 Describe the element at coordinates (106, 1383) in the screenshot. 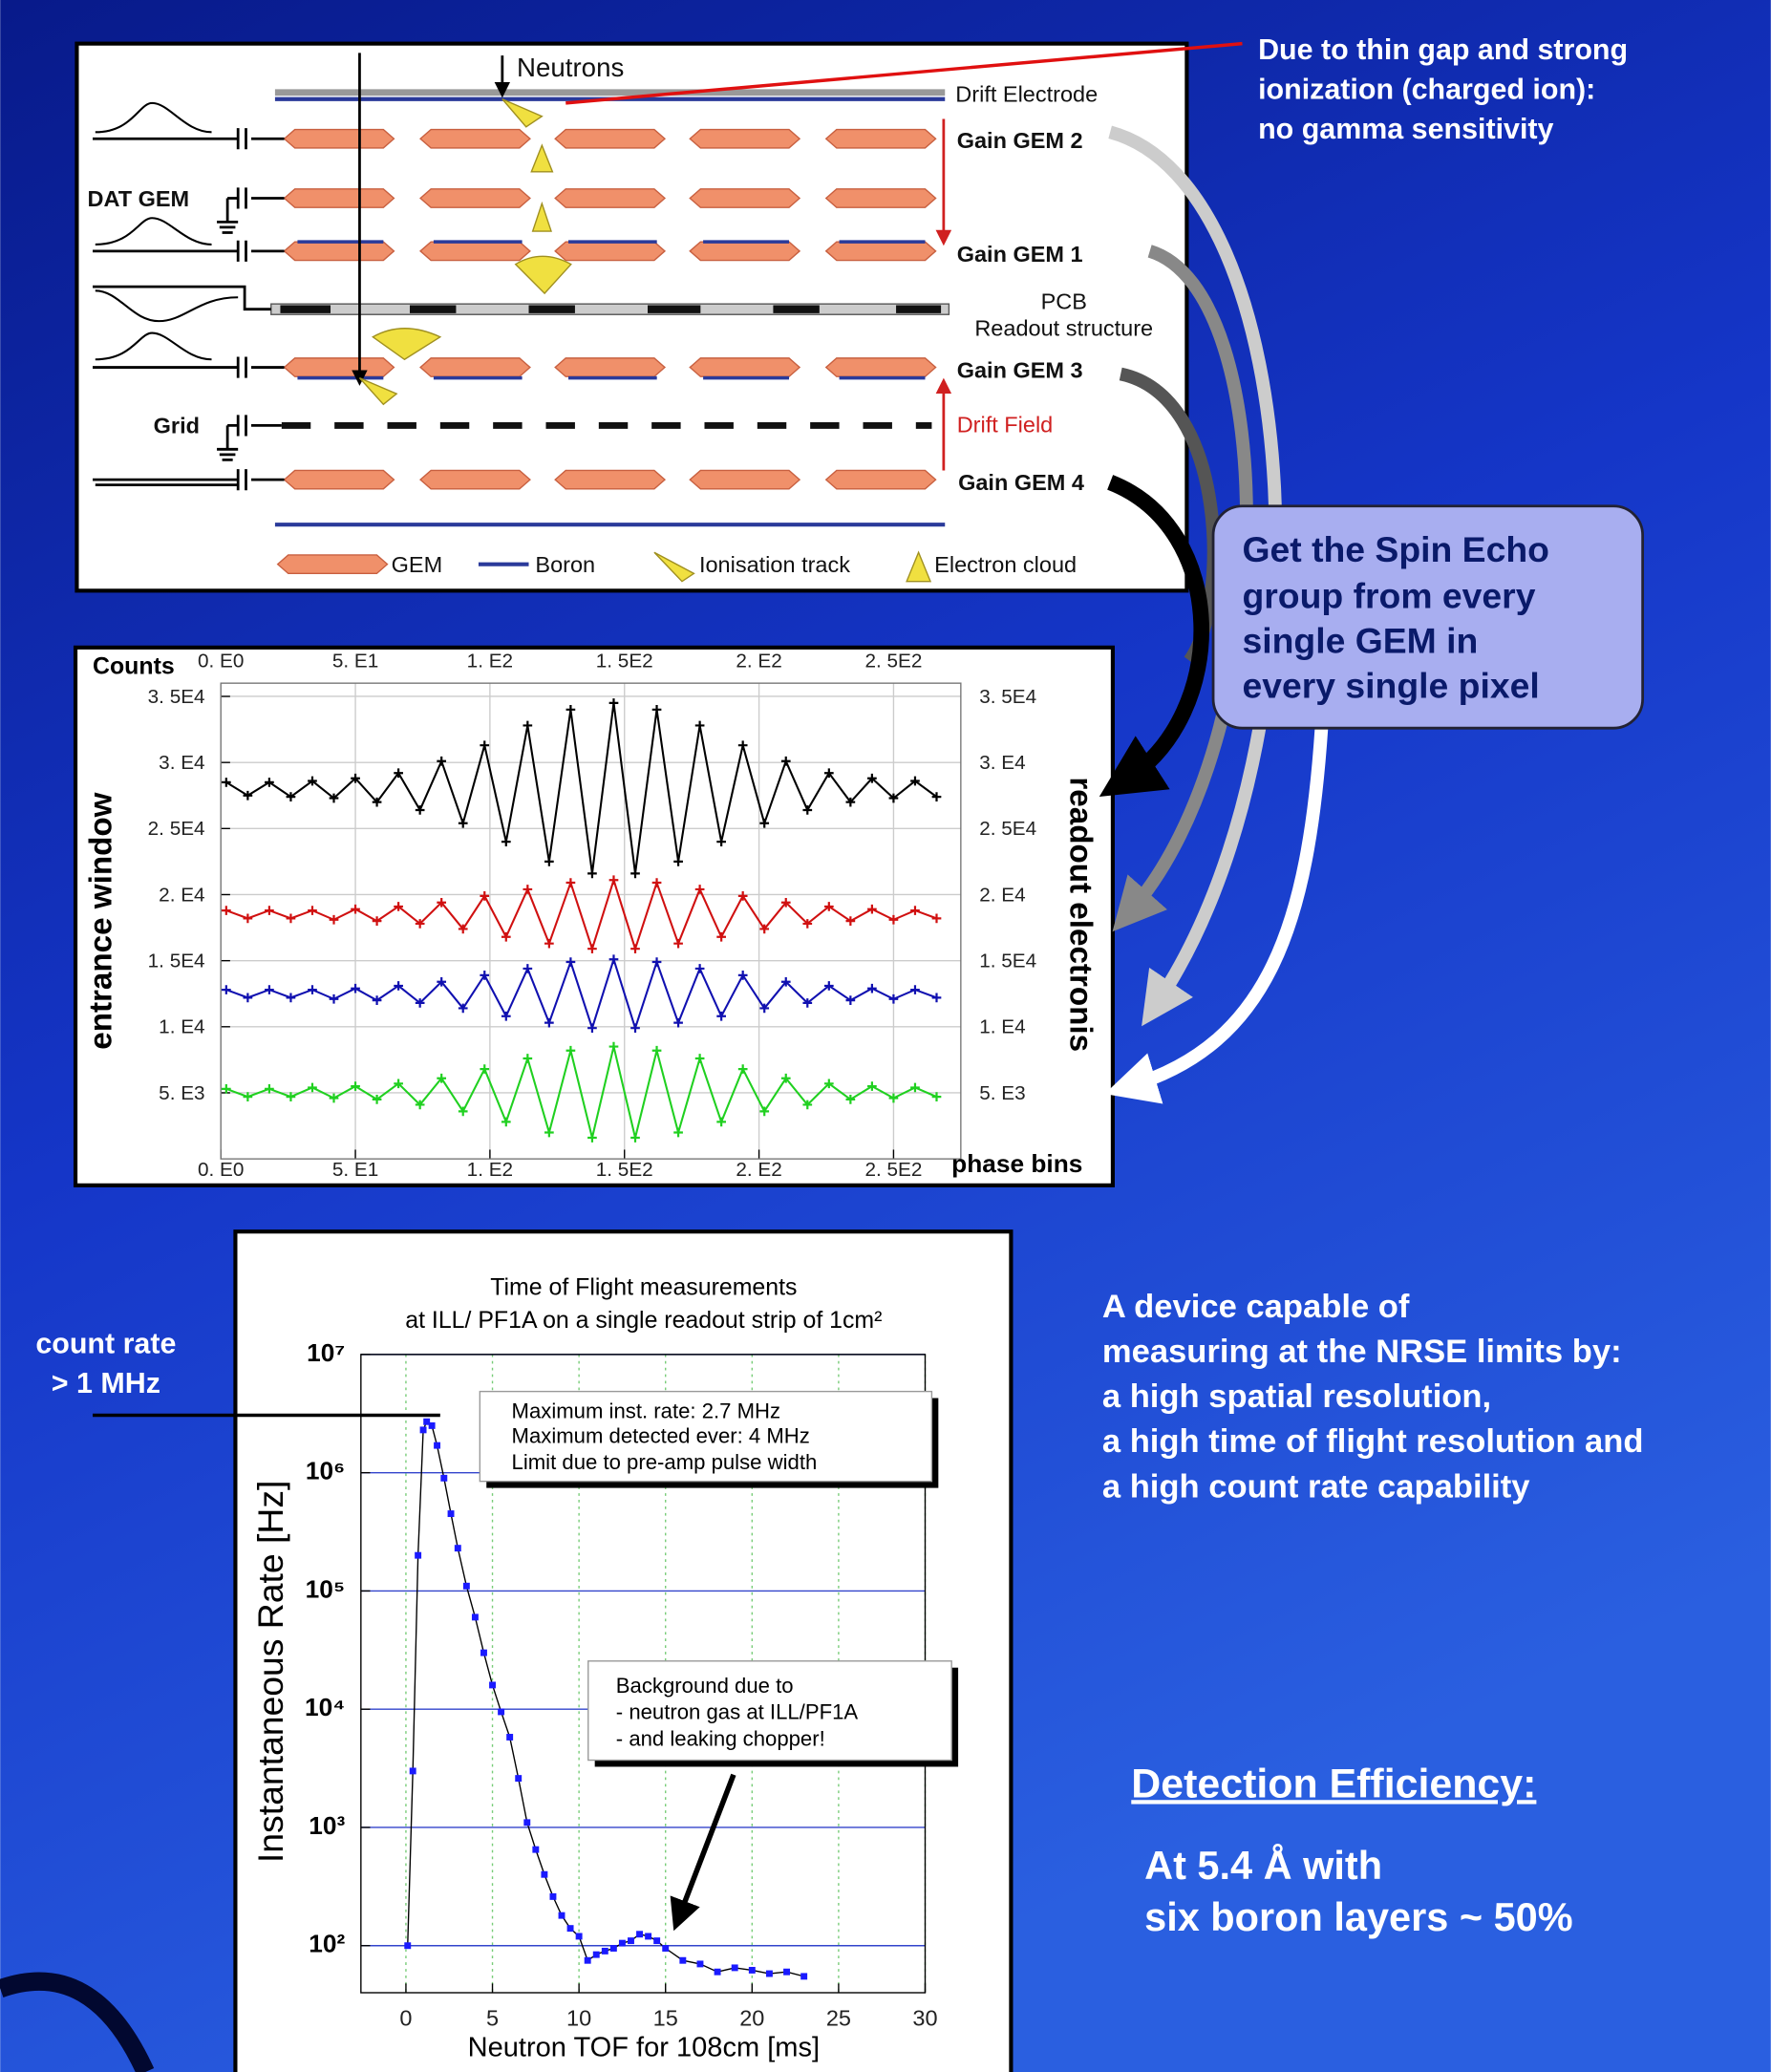

I see `rate-note: > 1 MHz` at that location.